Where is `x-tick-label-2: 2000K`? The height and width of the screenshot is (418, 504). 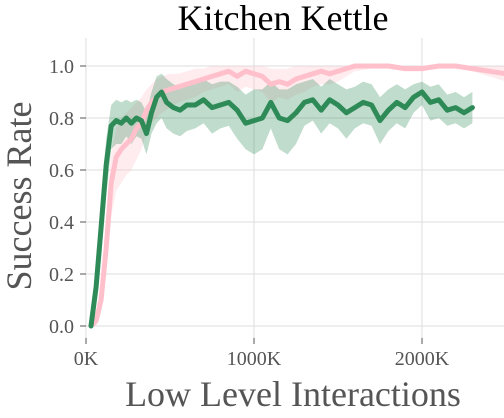
x-tick-label-2: 2000K is located at coordinates (422, 359).